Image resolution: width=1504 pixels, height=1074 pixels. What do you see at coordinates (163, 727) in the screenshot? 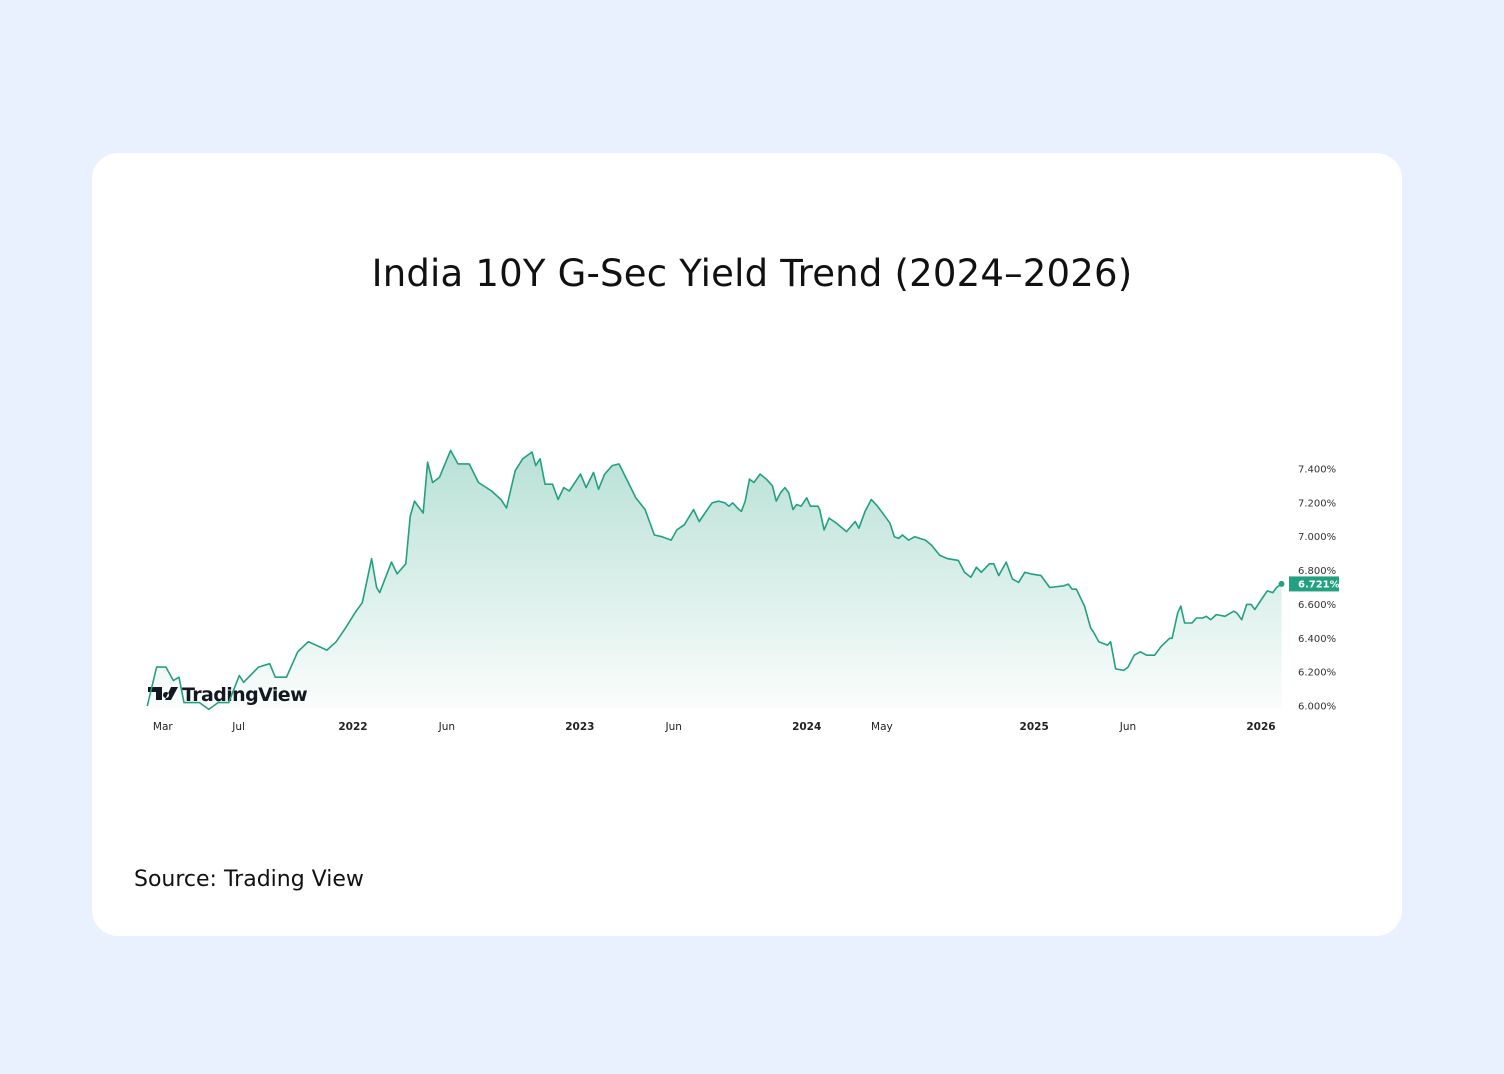
I see `x-tick-label: Mar` at bounding box center [163, 727].